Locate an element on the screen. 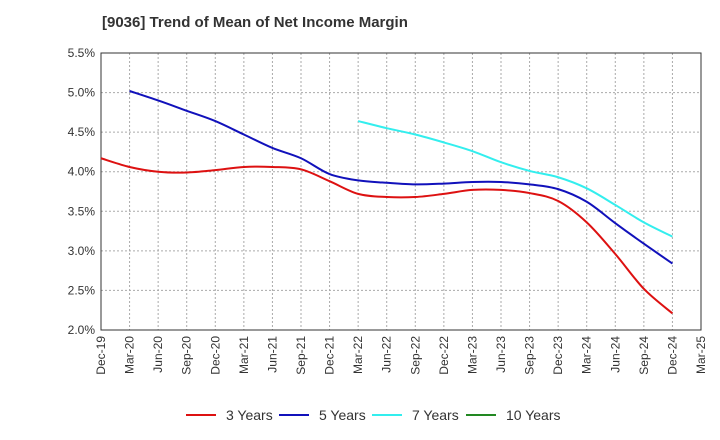  series-line-7-years is located at coordinates (515, 179).